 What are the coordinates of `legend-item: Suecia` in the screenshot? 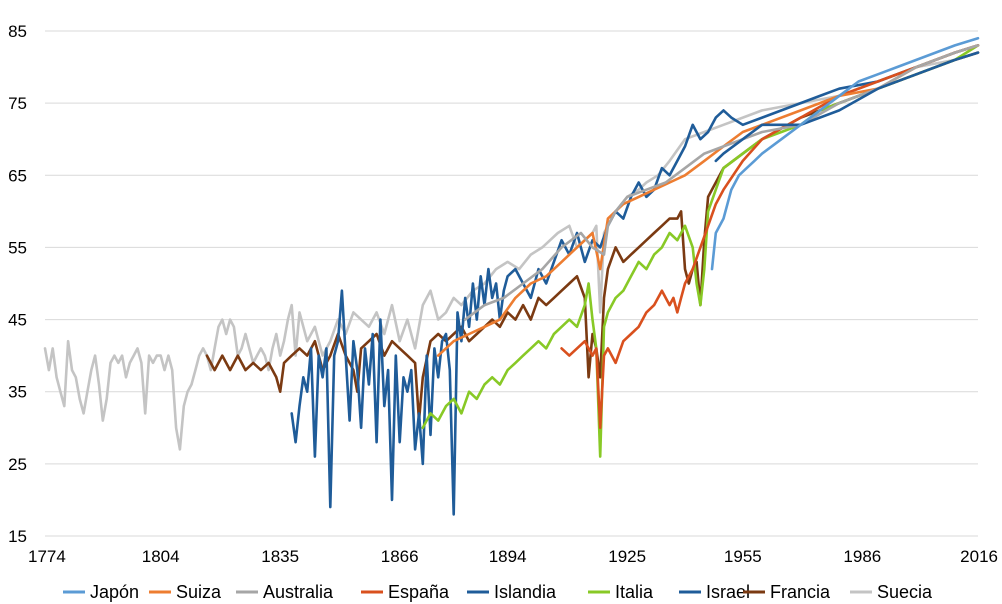 It's located at (891, 592).